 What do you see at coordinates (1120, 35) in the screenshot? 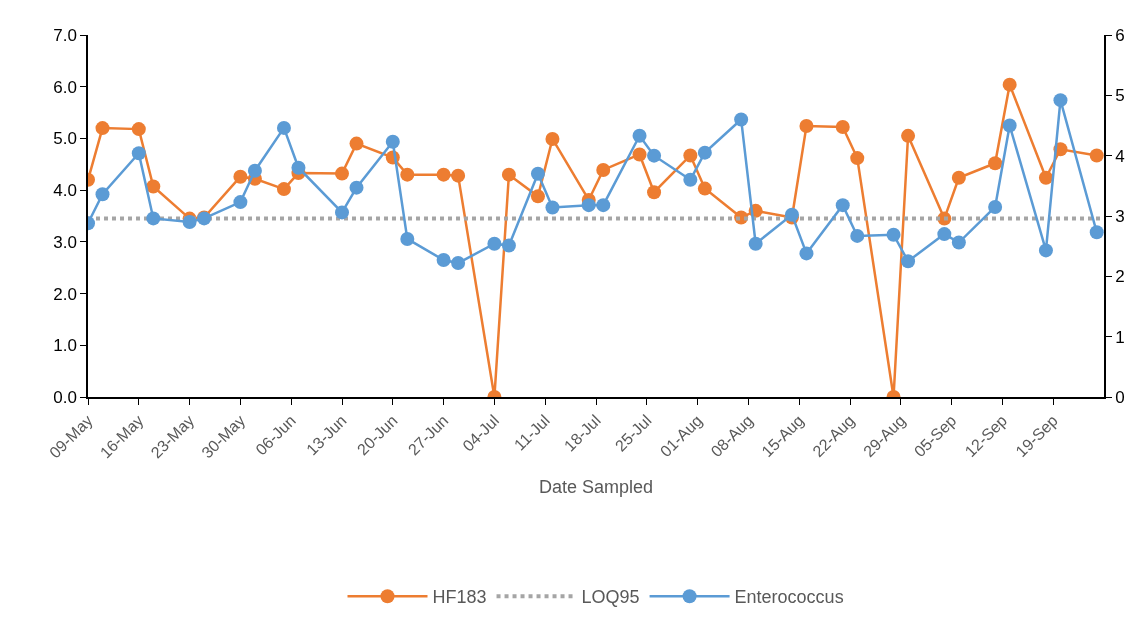
I see `y2-tick-label: 6` at bounding box center [1120, 35].